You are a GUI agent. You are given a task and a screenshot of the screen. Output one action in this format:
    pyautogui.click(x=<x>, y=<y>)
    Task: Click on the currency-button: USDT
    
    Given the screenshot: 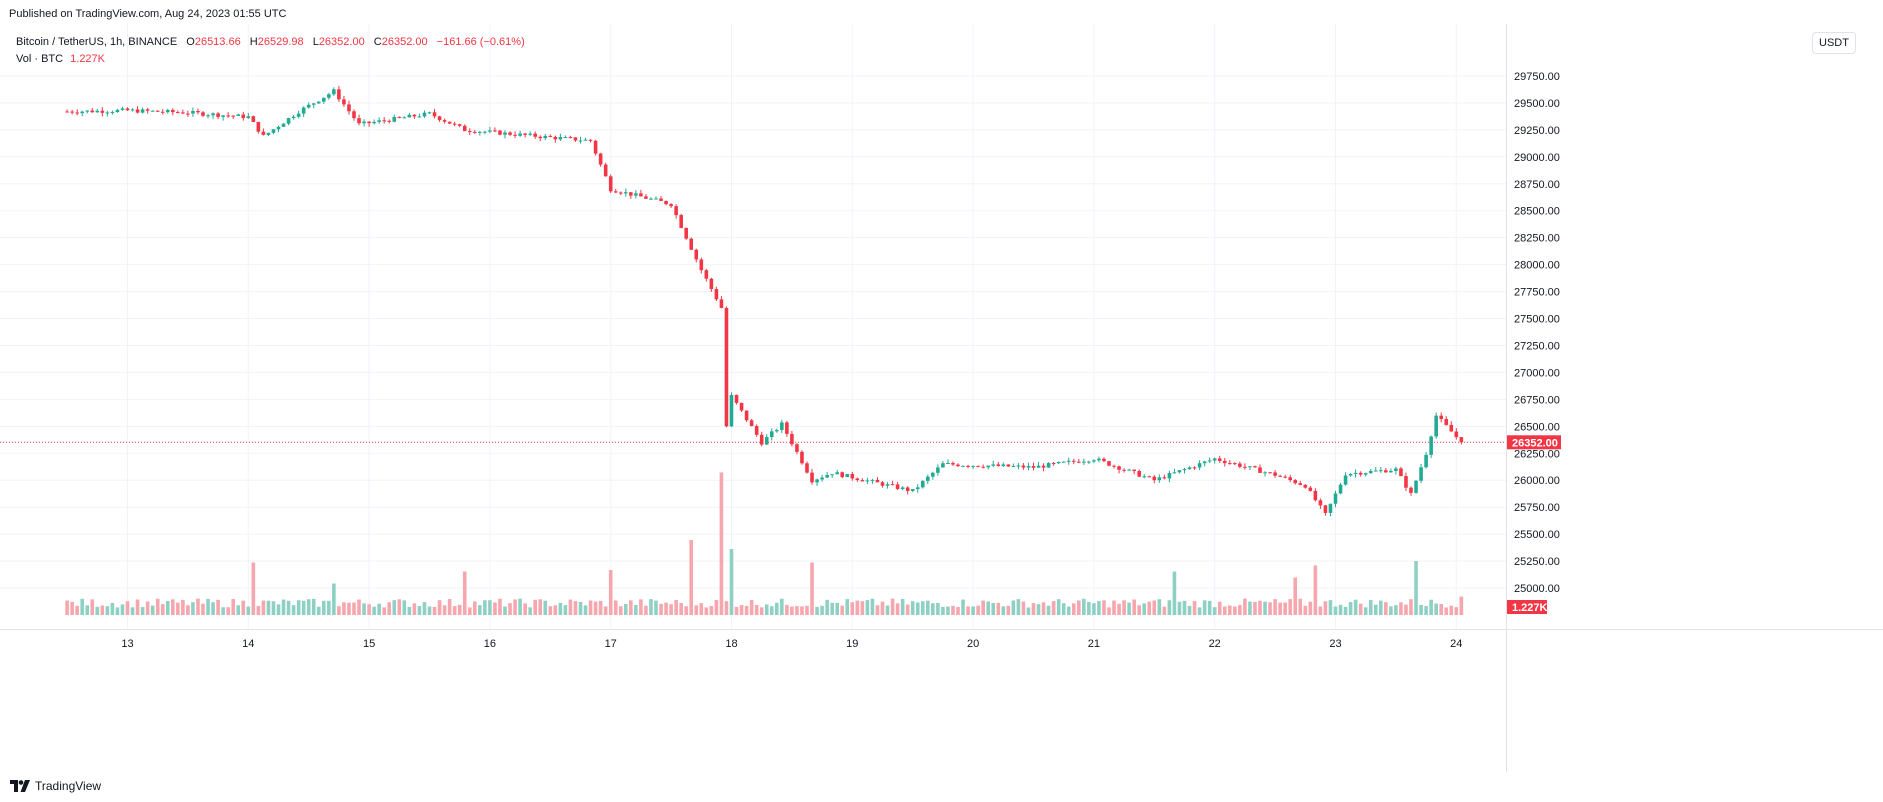 What is the action you would take?
    pyautogui.click(x=1834, y=43)
    